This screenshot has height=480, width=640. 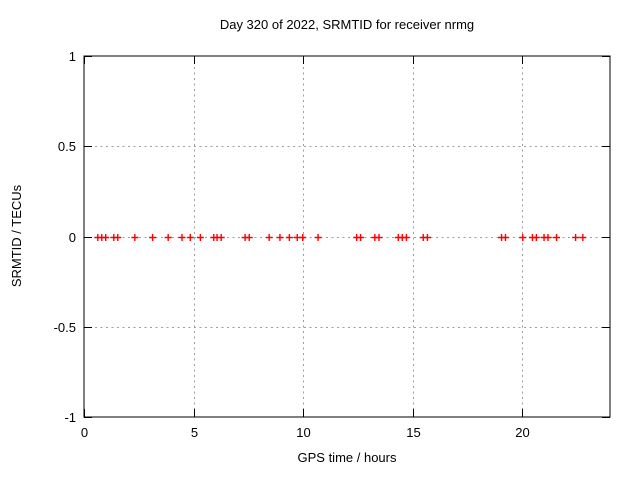 What do you see at coordinates (72, 237) in the screenshot?
I see `y-tick-label: 0` at bounding box center [72, 237].